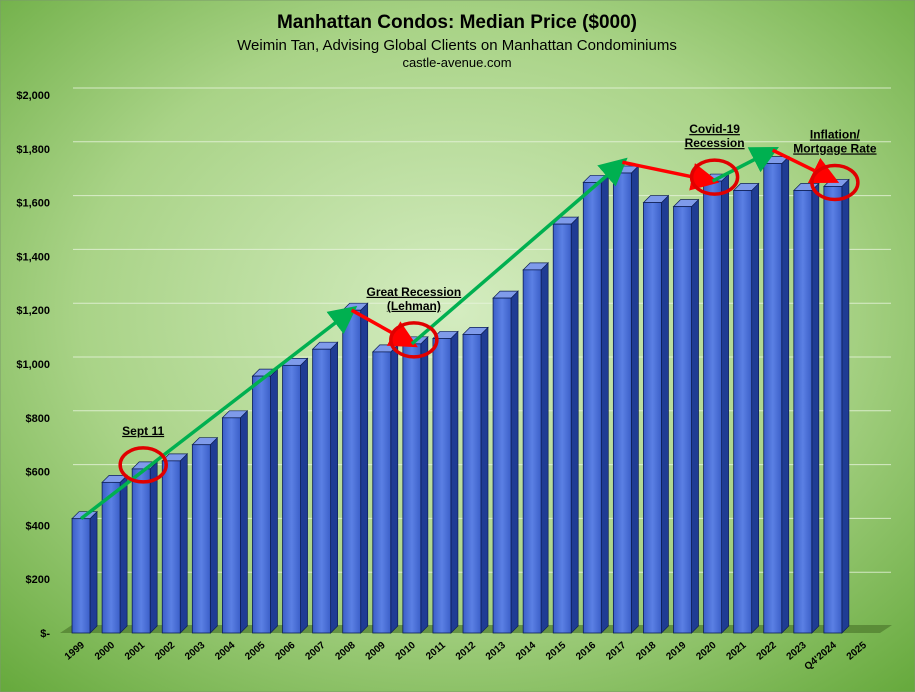 Image resolution: width=915 pixels, height=692 pixels. Describe the element at coordinates (33, 204) in the screenshot. I see `y-tick-label: $1,600` at that location.